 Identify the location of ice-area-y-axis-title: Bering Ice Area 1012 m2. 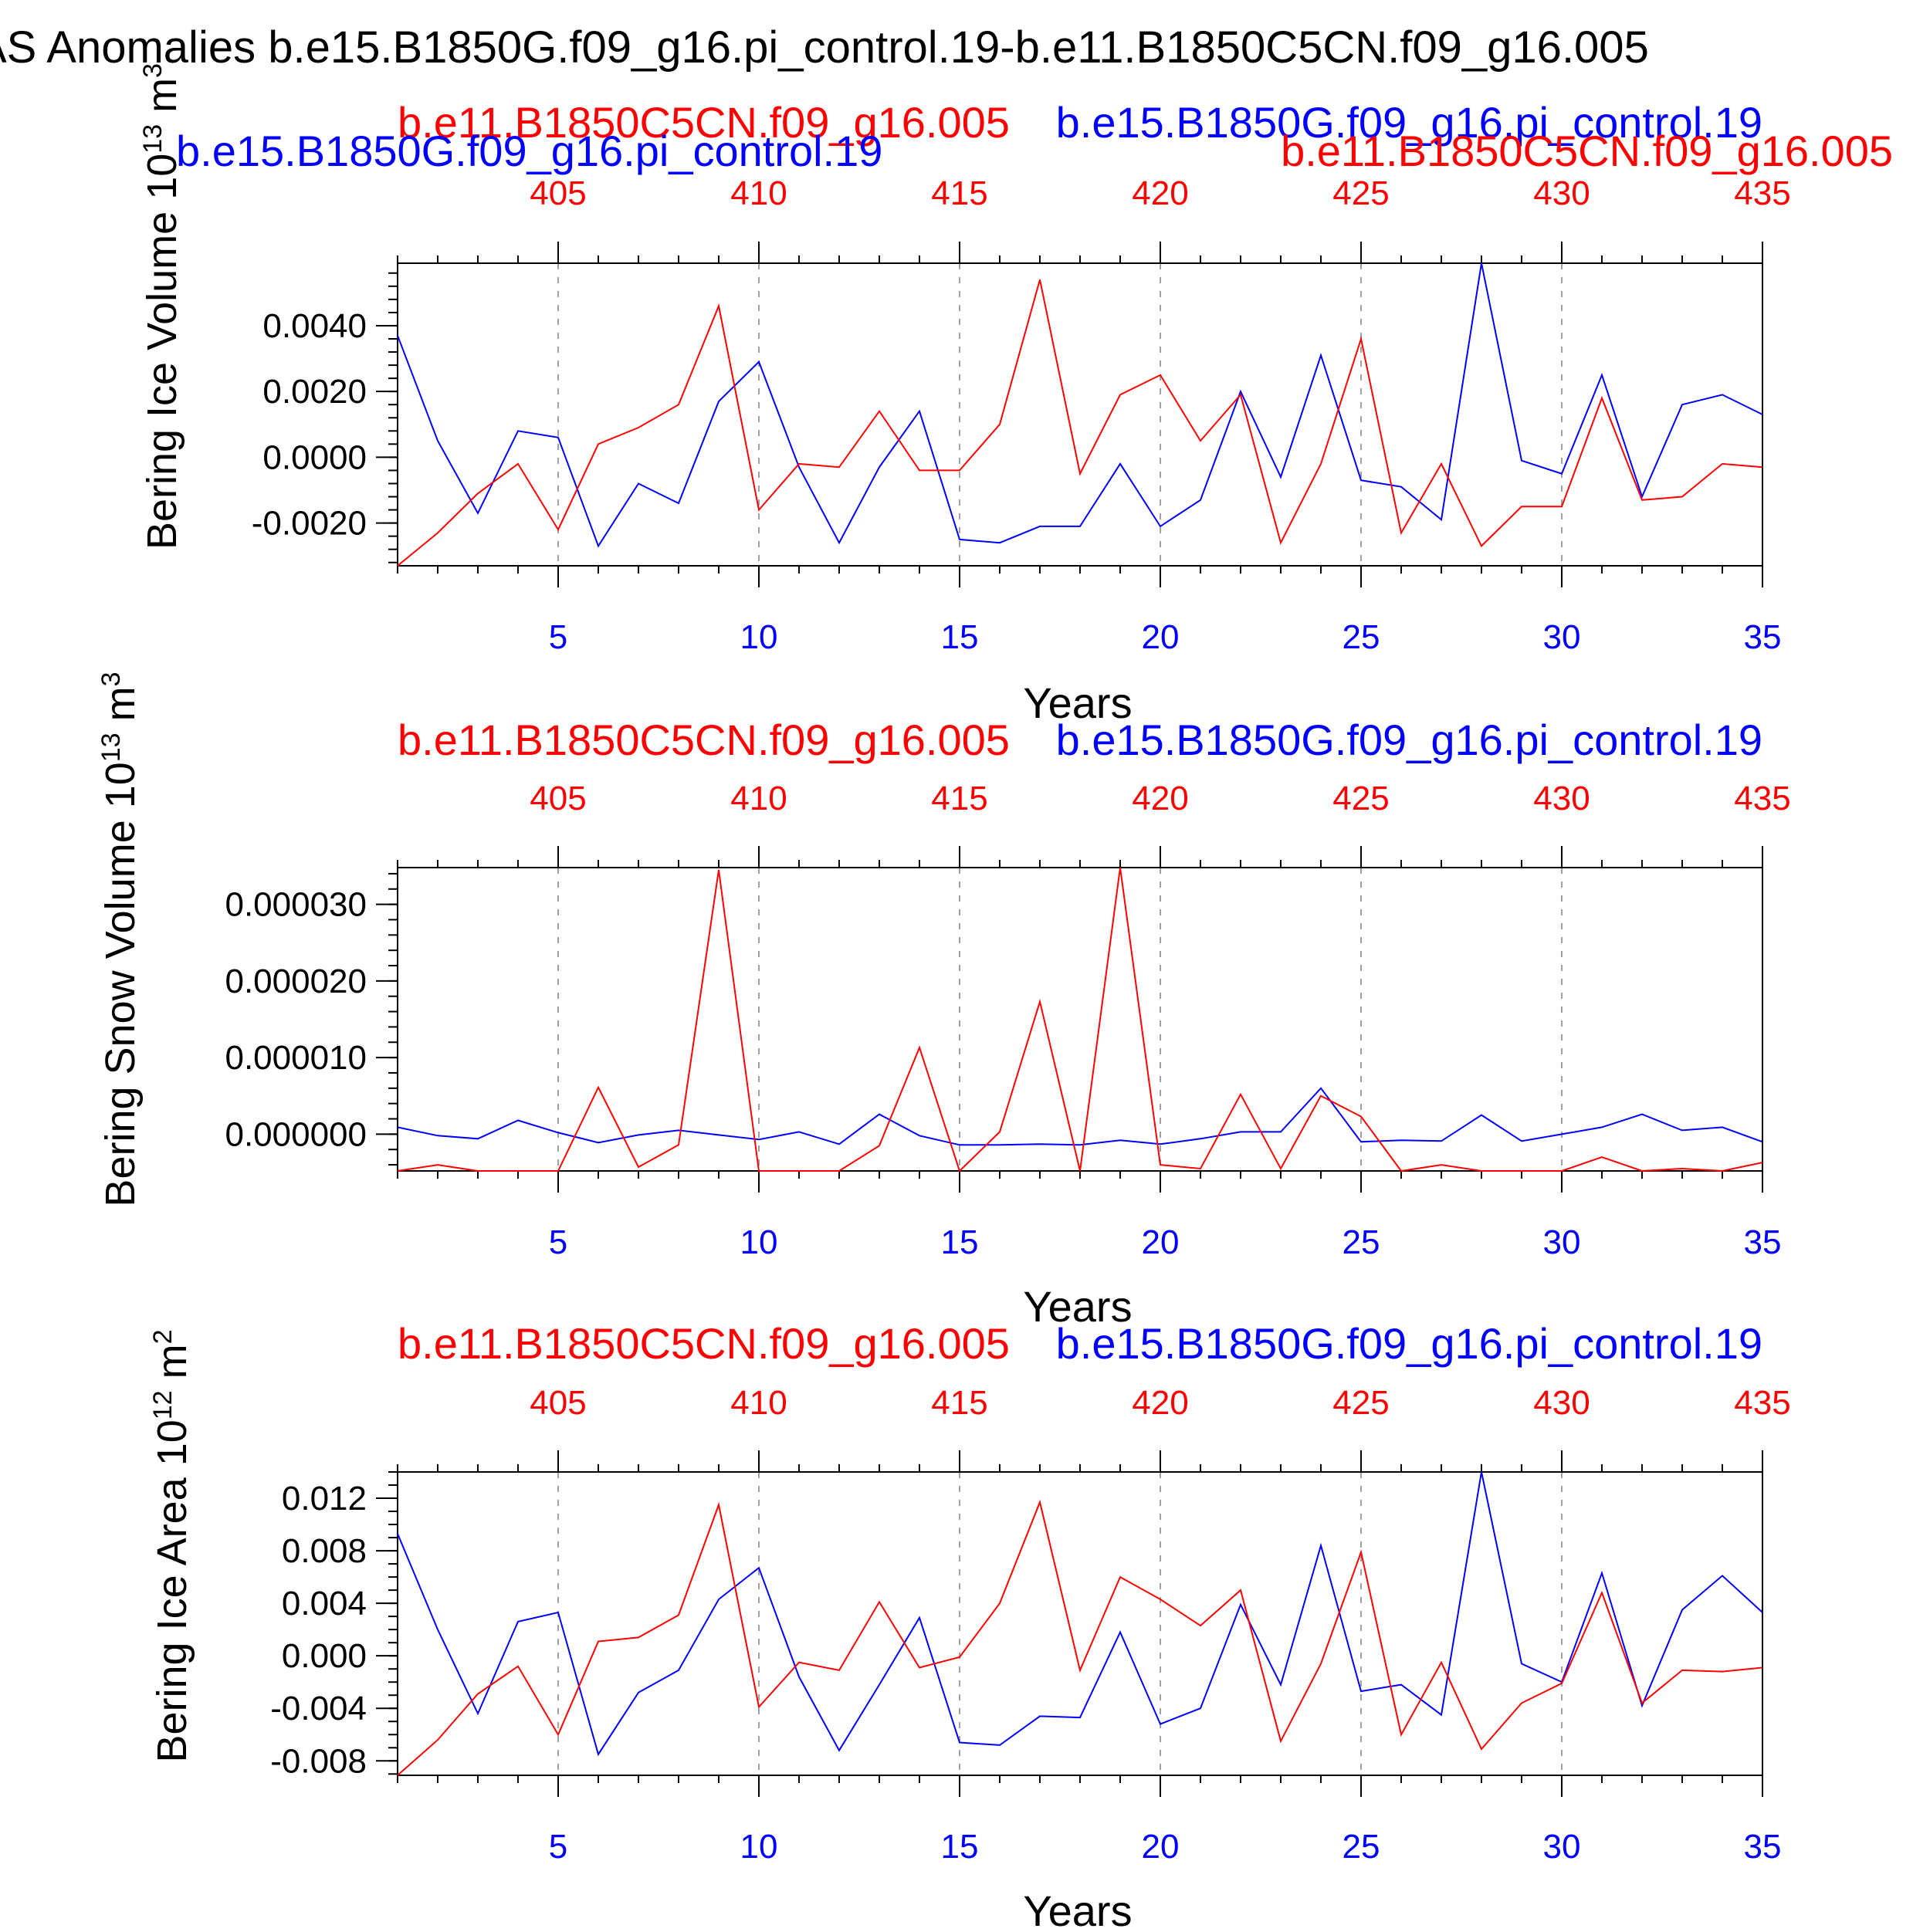
(172, 1546).